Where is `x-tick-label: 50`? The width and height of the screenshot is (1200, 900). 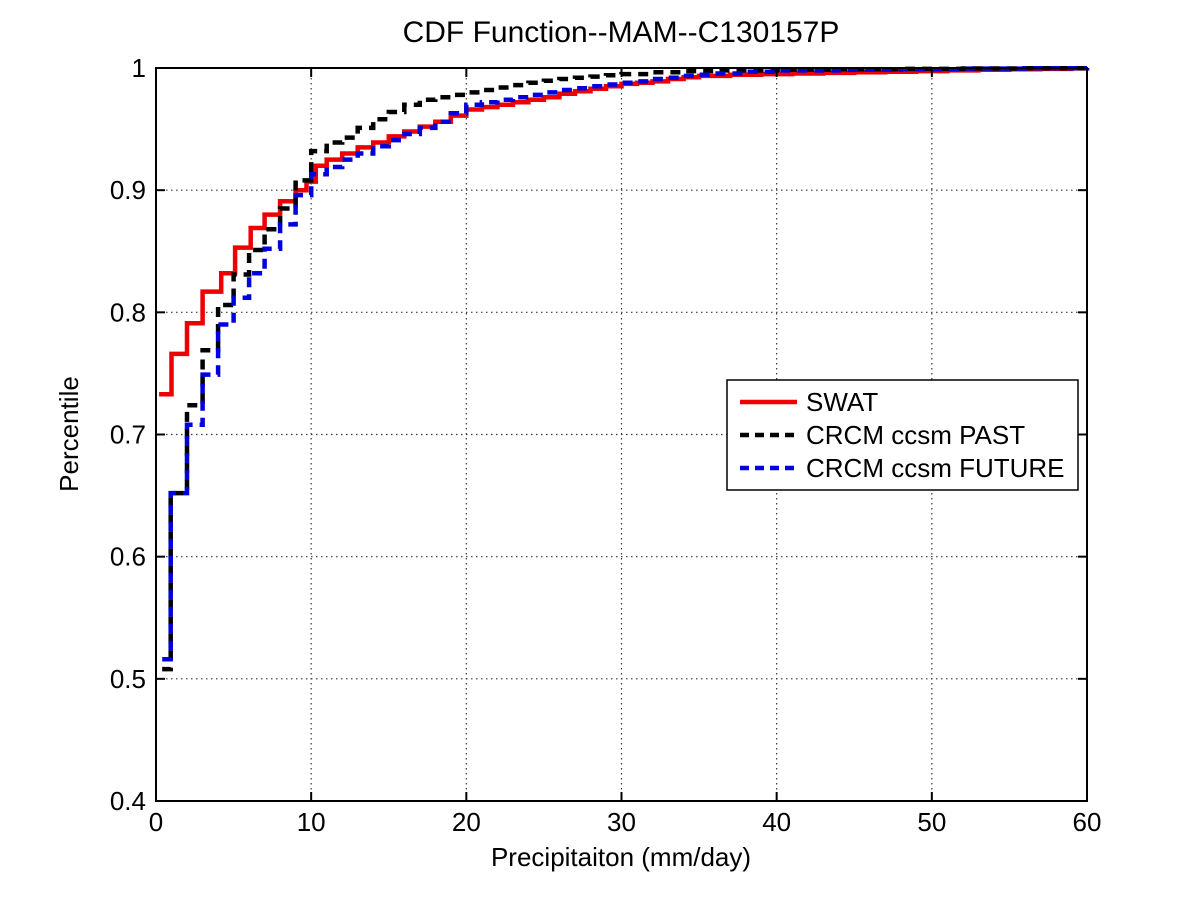
x-tick-label: 50 is located at coordinates (931, 822).